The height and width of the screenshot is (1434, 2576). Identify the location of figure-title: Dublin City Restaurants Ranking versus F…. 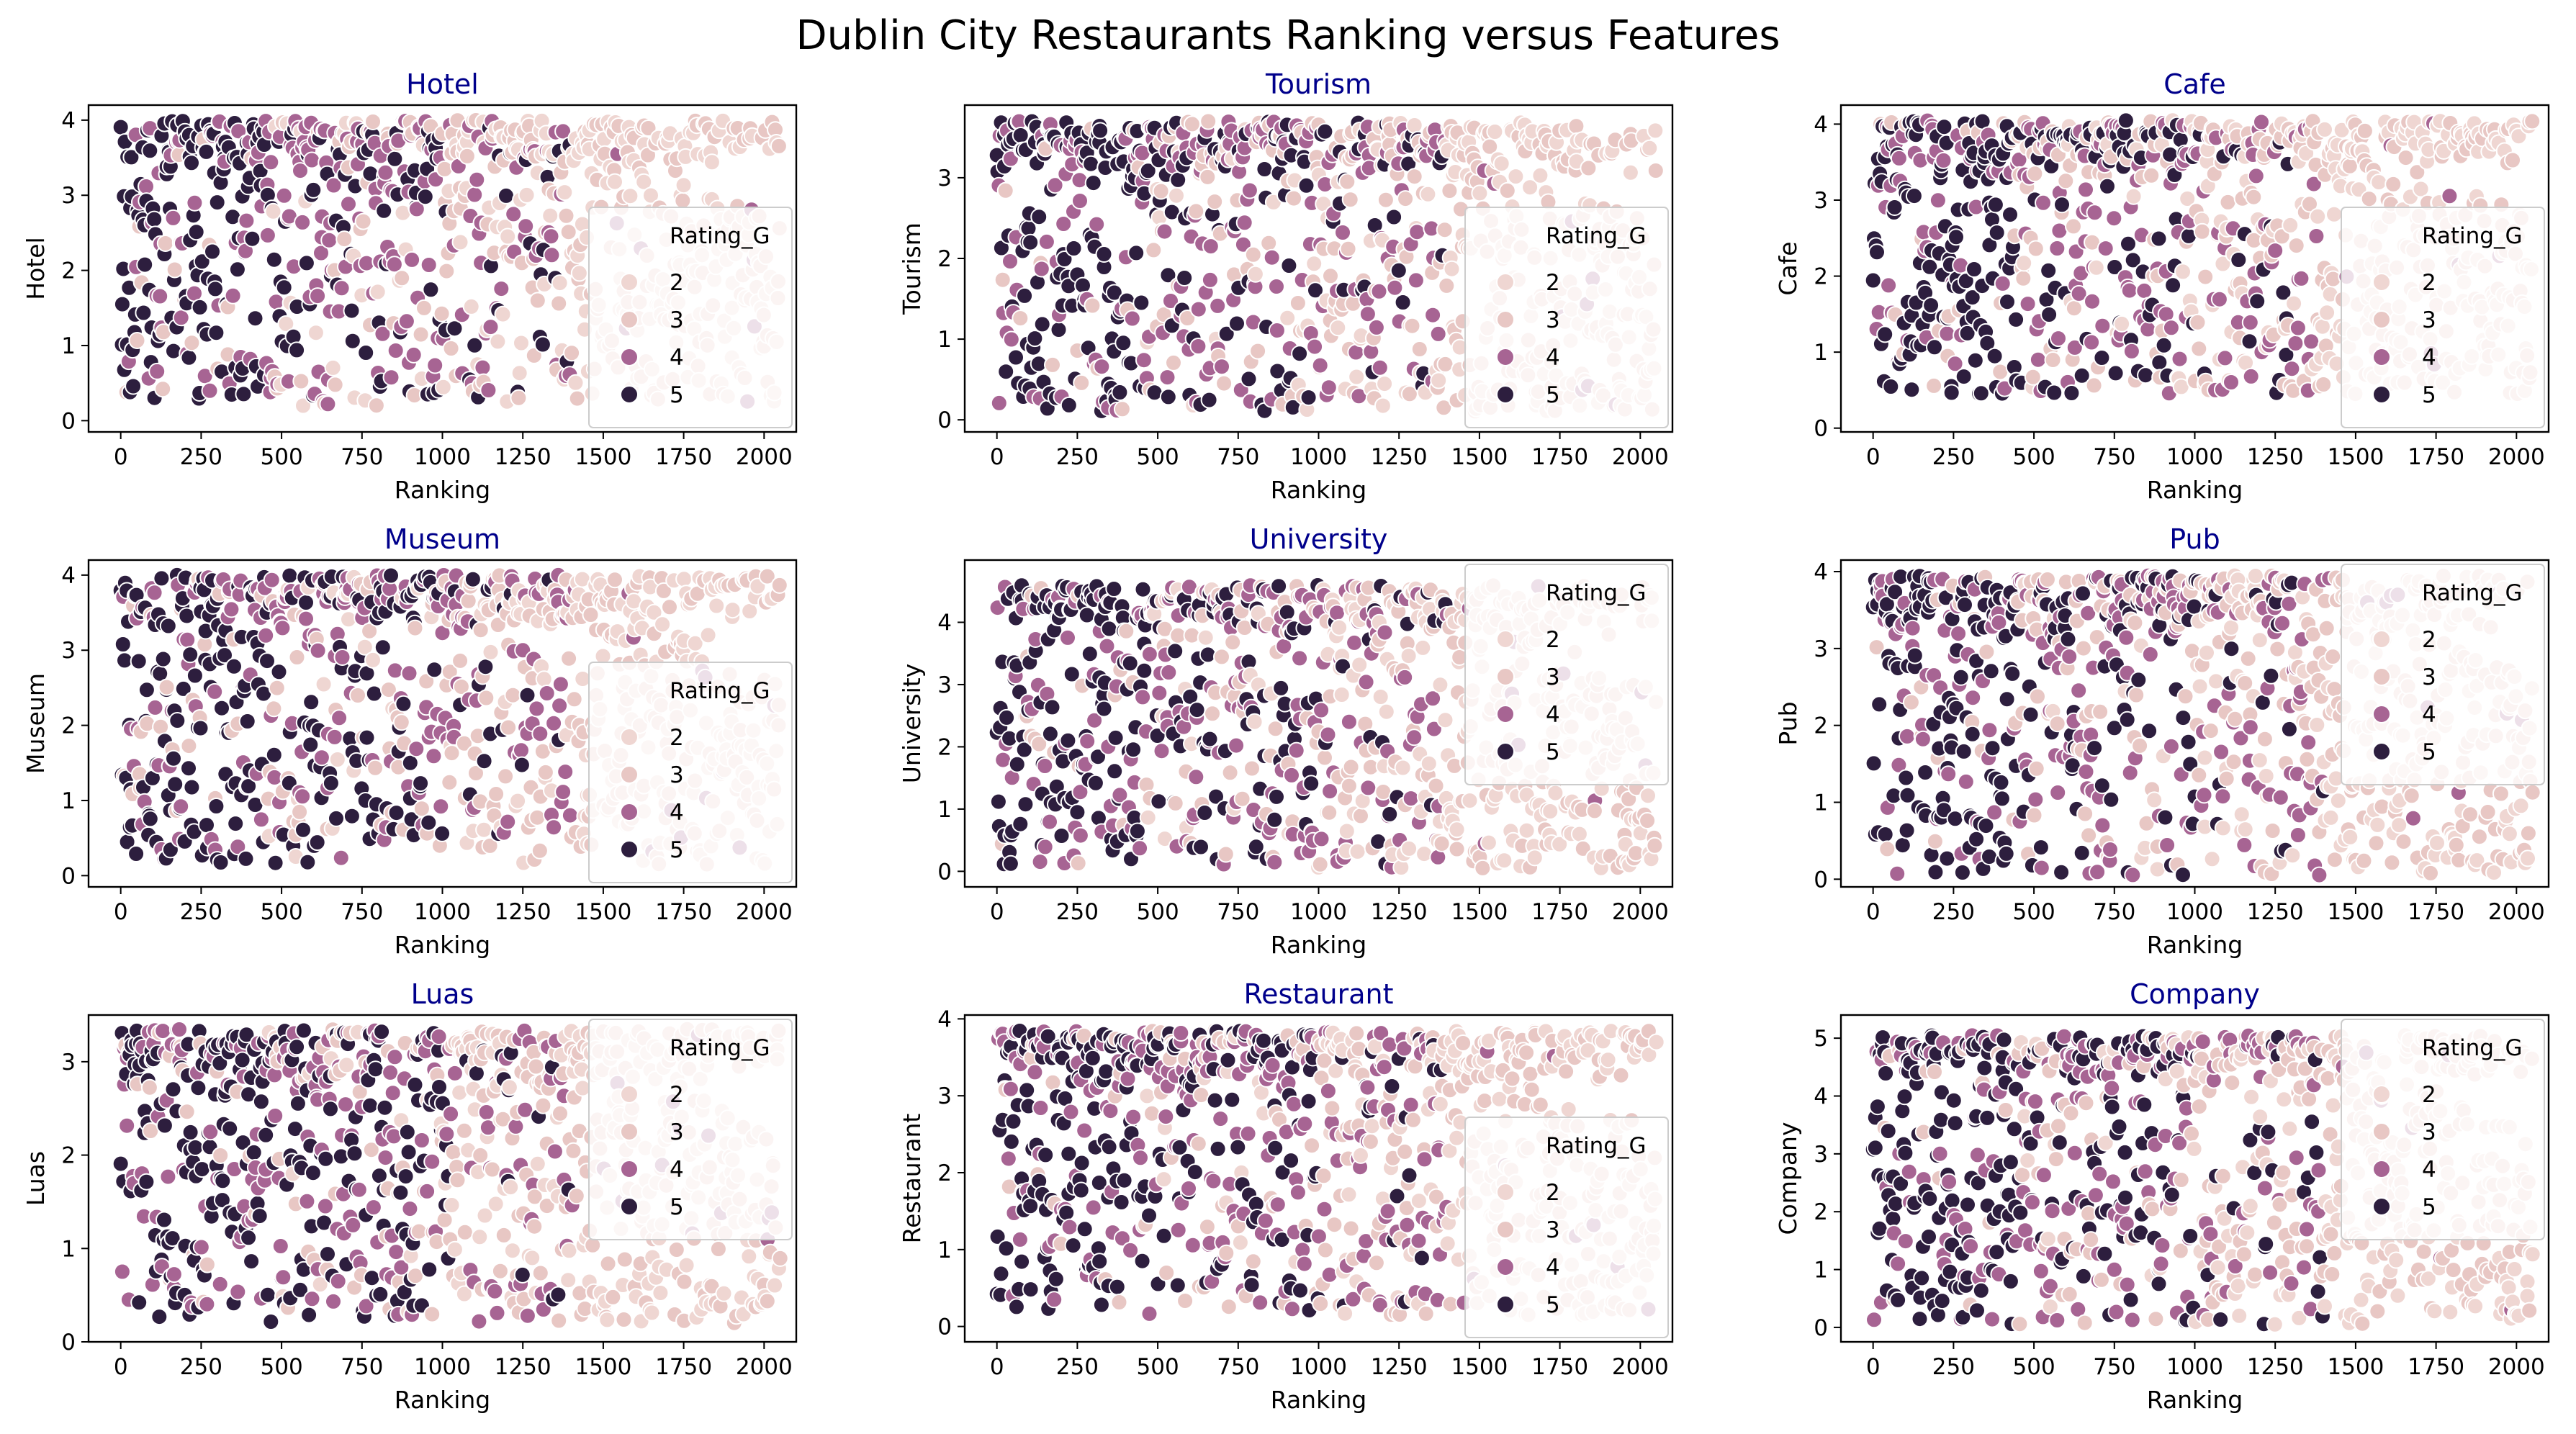
(1288, 35).